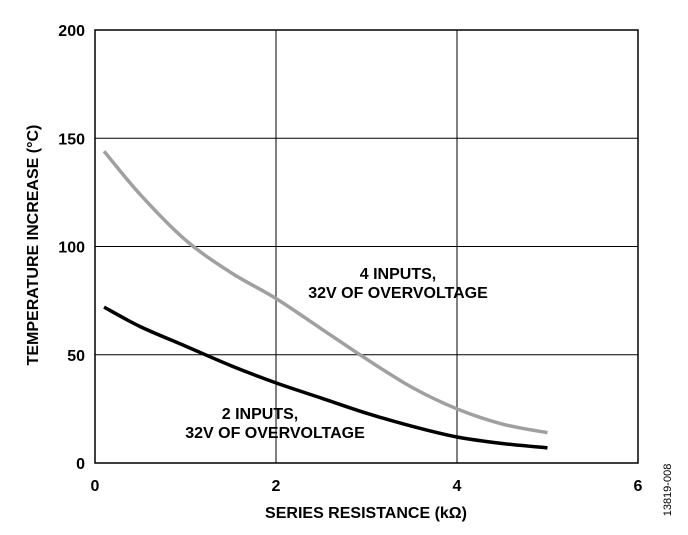  What do you see at coordinates (260, 414) in the screenshot?
I see `annotation-2-inputs-line1: 2 INPUTS,` at bounding box center [260, 414].